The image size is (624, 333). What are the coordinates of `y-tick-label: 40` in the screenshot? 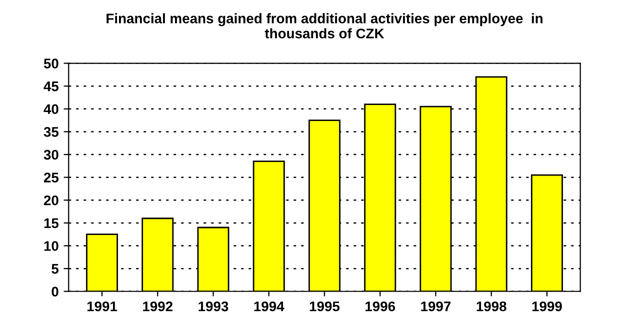 It's located at (51, 109).